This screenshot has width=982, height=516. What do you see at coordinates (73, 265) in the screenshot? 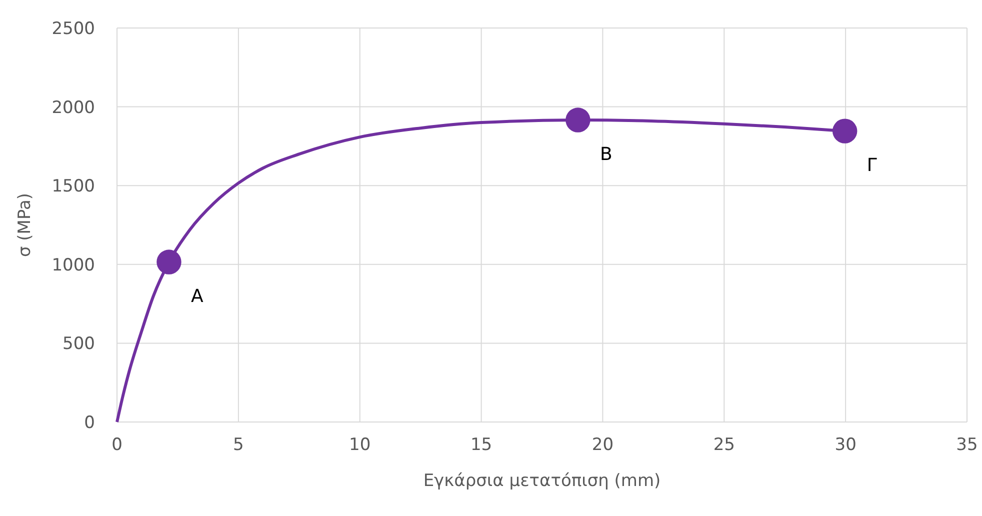
I see `y-tick-label: 1000` at bounding box center [73, 265].